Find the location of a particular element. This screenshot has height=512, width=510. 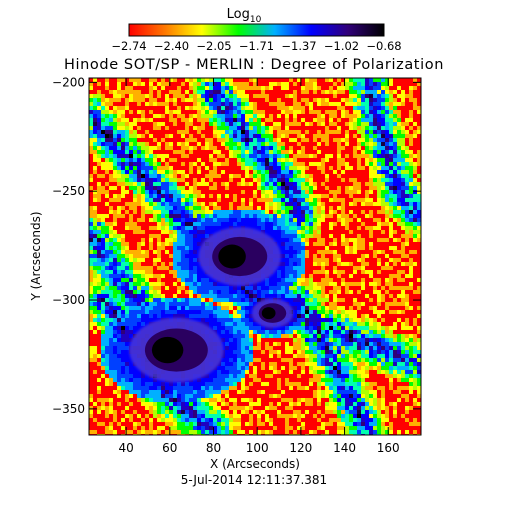

colorbar-ticks: −2.74 −2.40 −2.05 −1.71 −1.37 −1.02 −0.68 is located at coordinates (256, 46).